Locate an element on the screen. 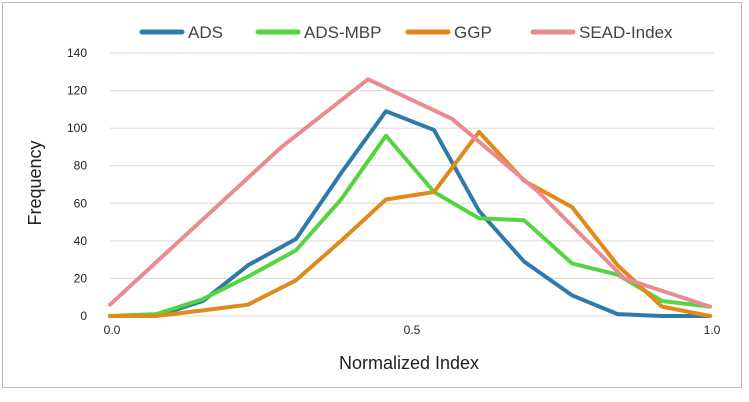 The width and height of the screenshot is (749, 402). y-tick-label: 20 is located at coordinates (81, 278).